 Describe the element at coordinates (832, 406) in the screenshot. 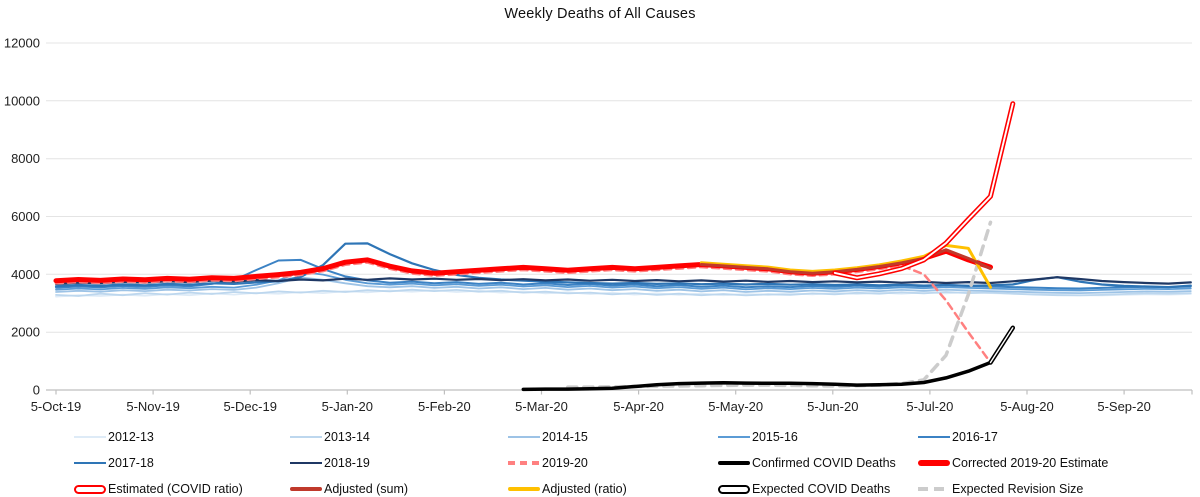

I see `x-tick-label-5-jun-20: 5-Jun-20` at that location.